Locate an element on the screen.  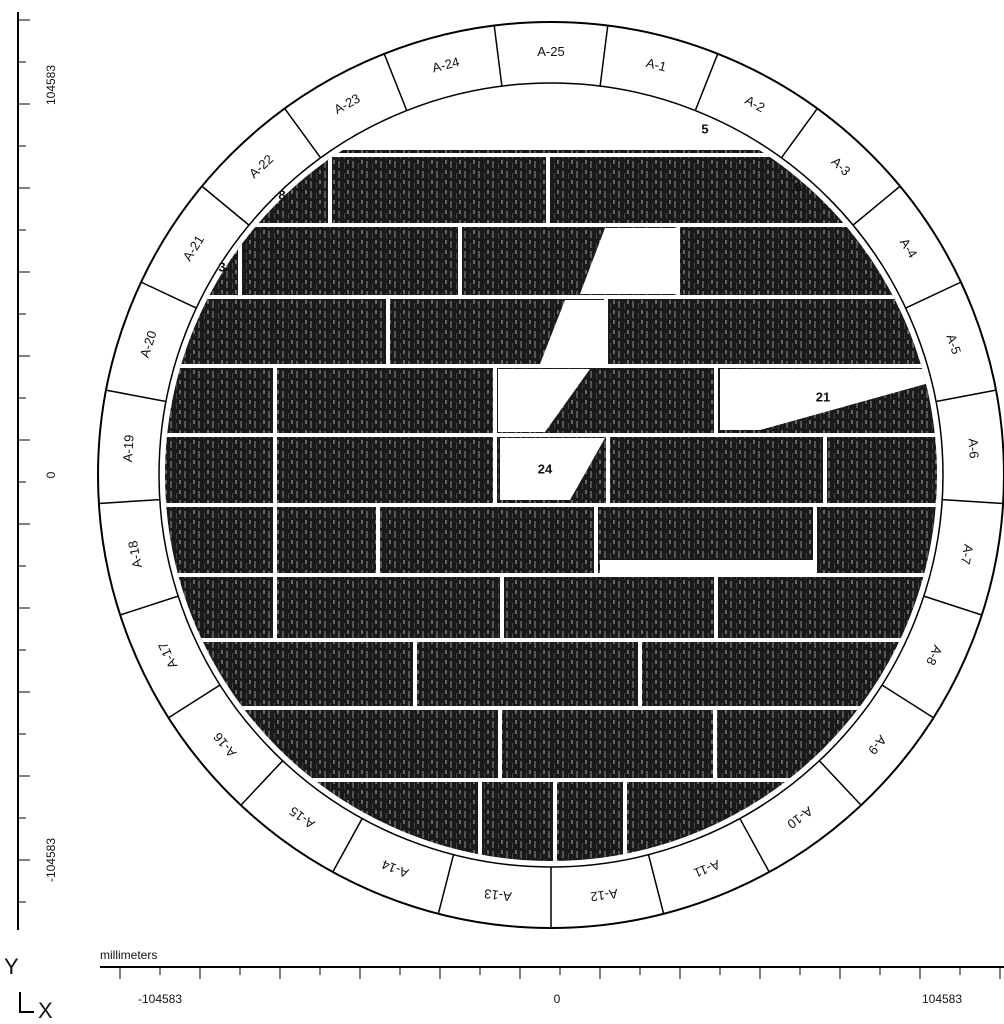
ring-label: A-5 is located at coordinates (954, 344).